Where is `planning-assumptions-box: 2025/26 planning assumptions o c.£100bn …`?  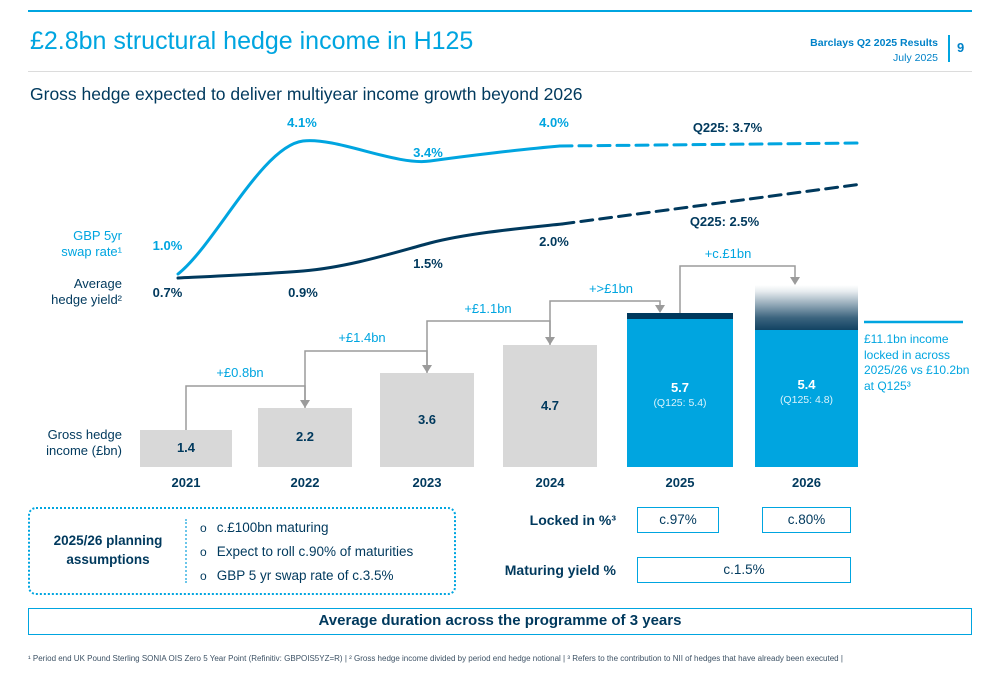
planning-assumptions-box: 2025/26 planning assumptions o c.£100bn … is located at coordinates (242, 551).